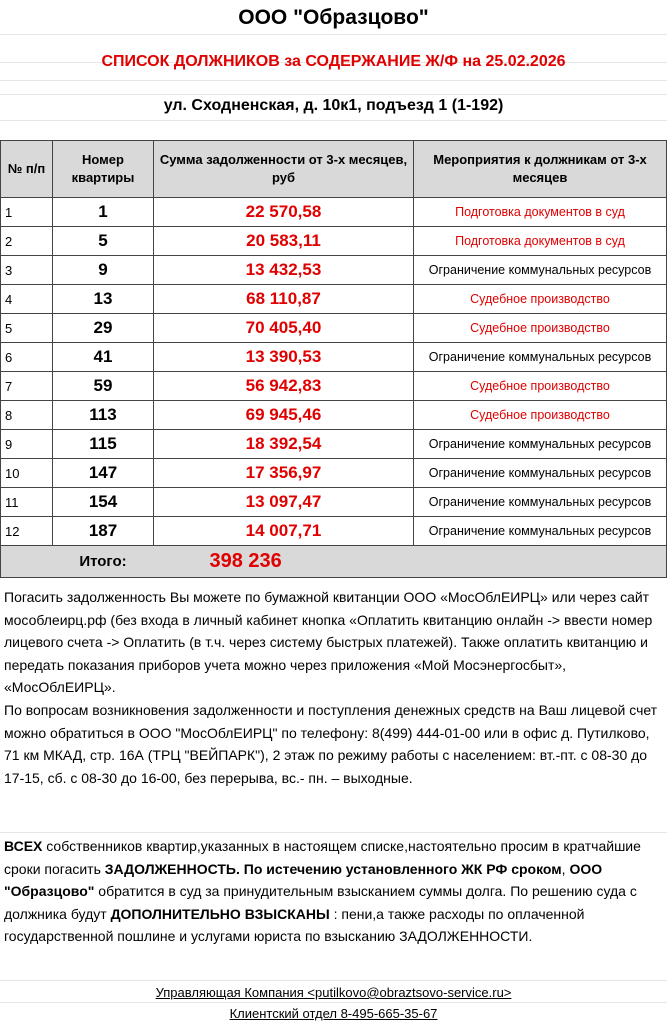 The image size is (667, 1024). What do you see at coordinates (103, 561) in the screenshot?
I see `total-label: Итого:` at bounding box center [103, 561].